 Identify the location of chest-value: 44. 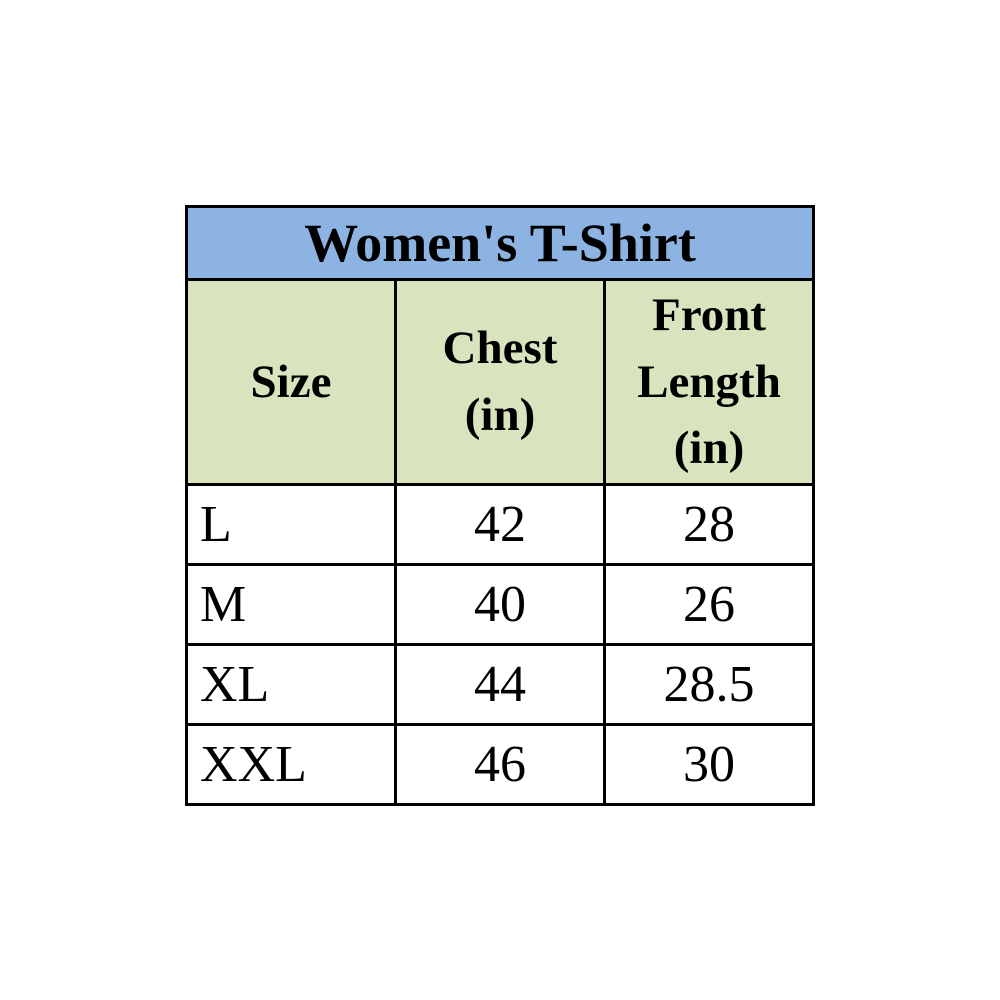
(500, 684).